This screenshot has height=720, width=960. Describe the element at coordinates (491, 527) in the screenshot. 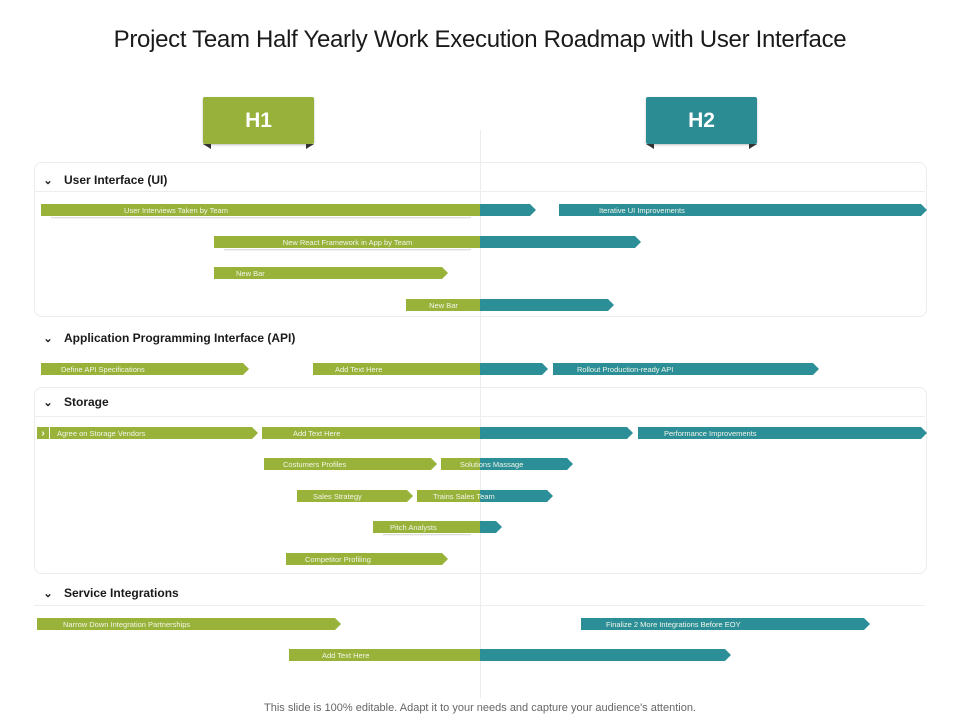

I see `roadmap-bar-pitch-analysts-h2` at that location.